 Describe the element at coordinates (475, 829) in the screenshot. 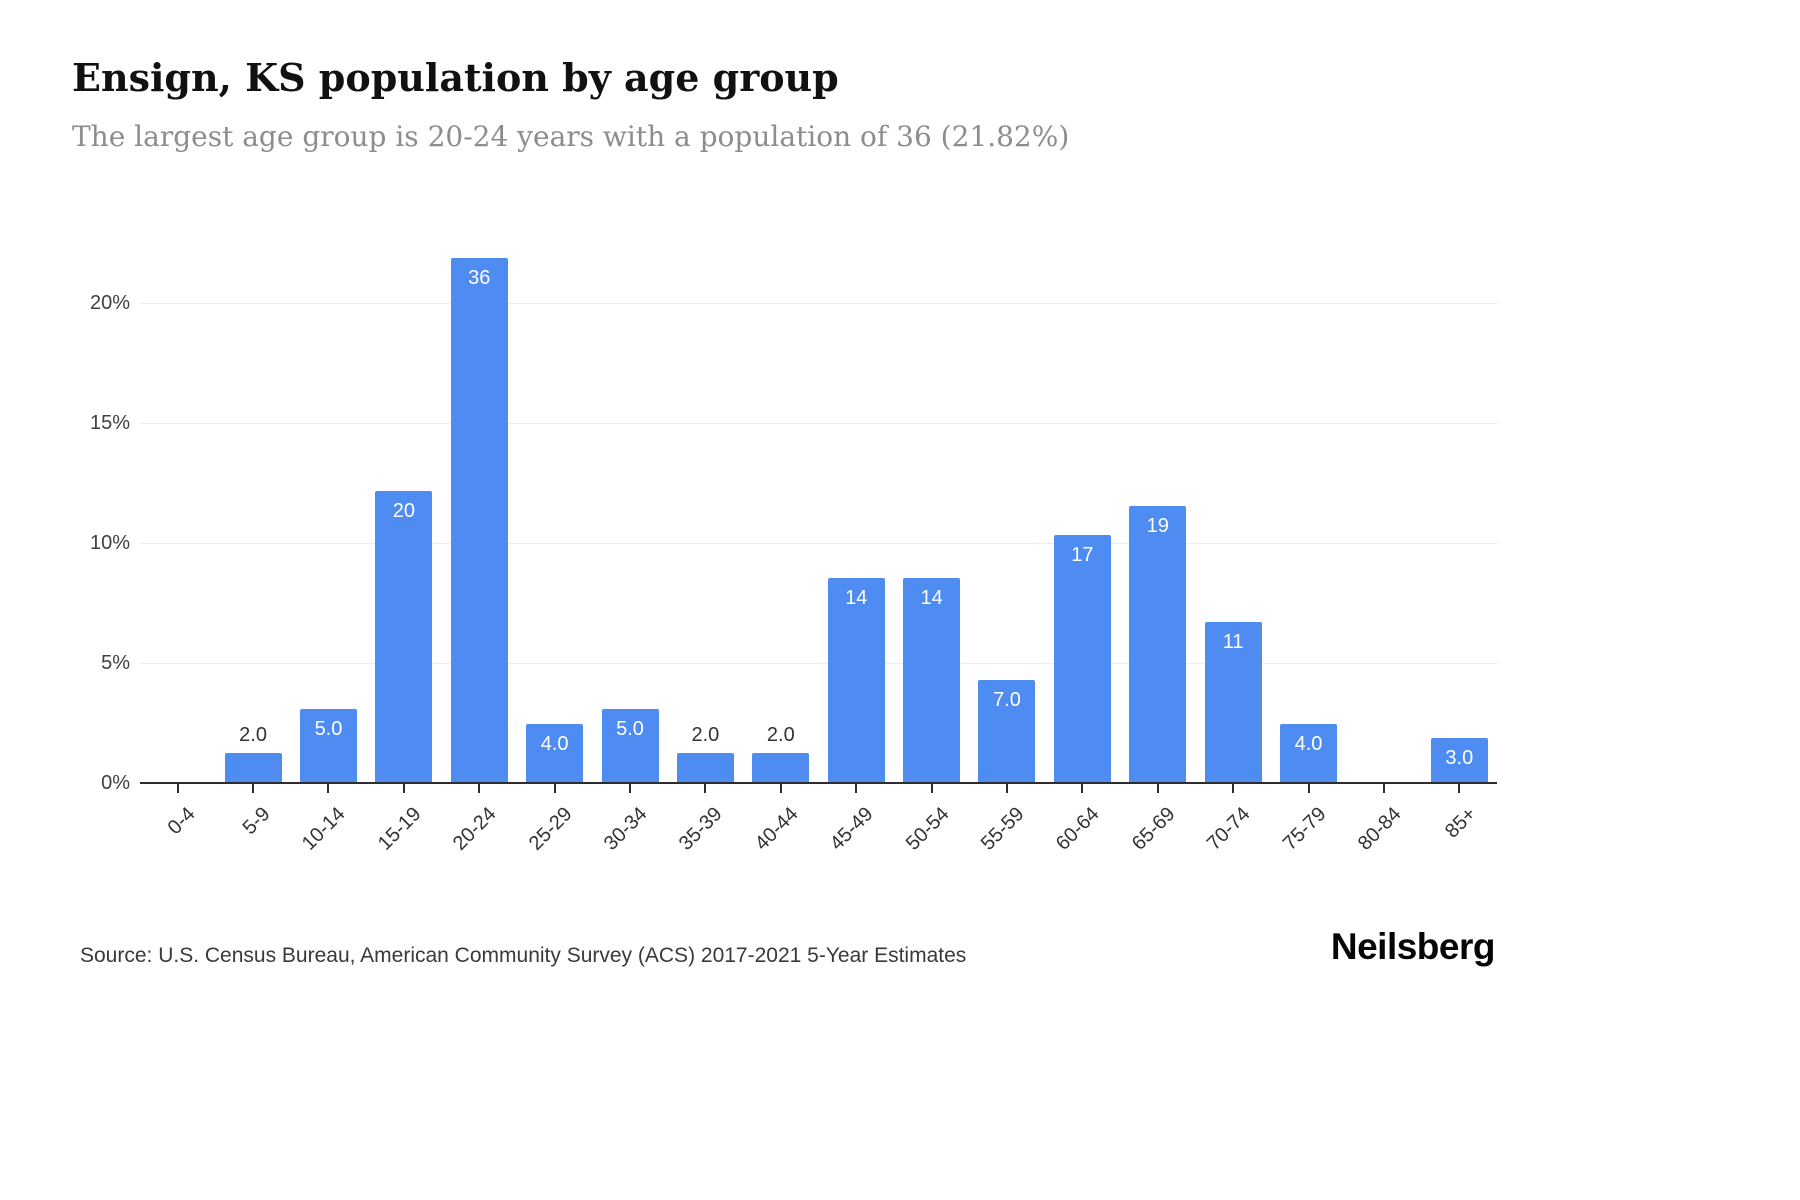

I see `x-axis-tick-label: 20-24` at that location.